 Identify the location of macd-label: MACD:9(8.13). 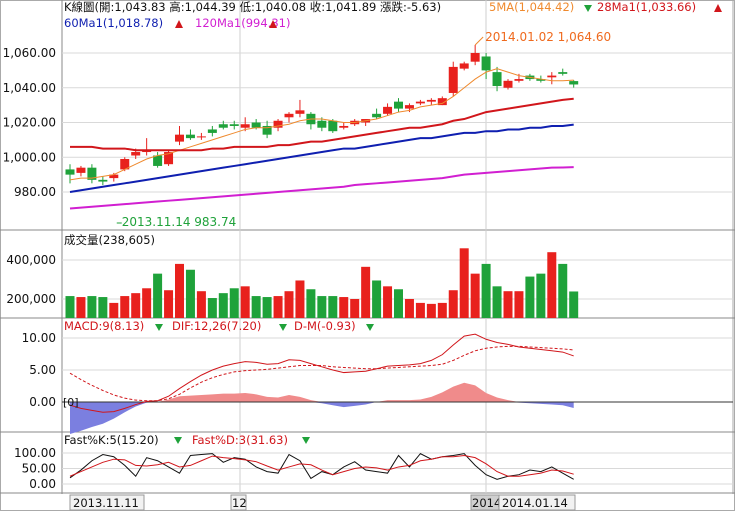
(104, 326).